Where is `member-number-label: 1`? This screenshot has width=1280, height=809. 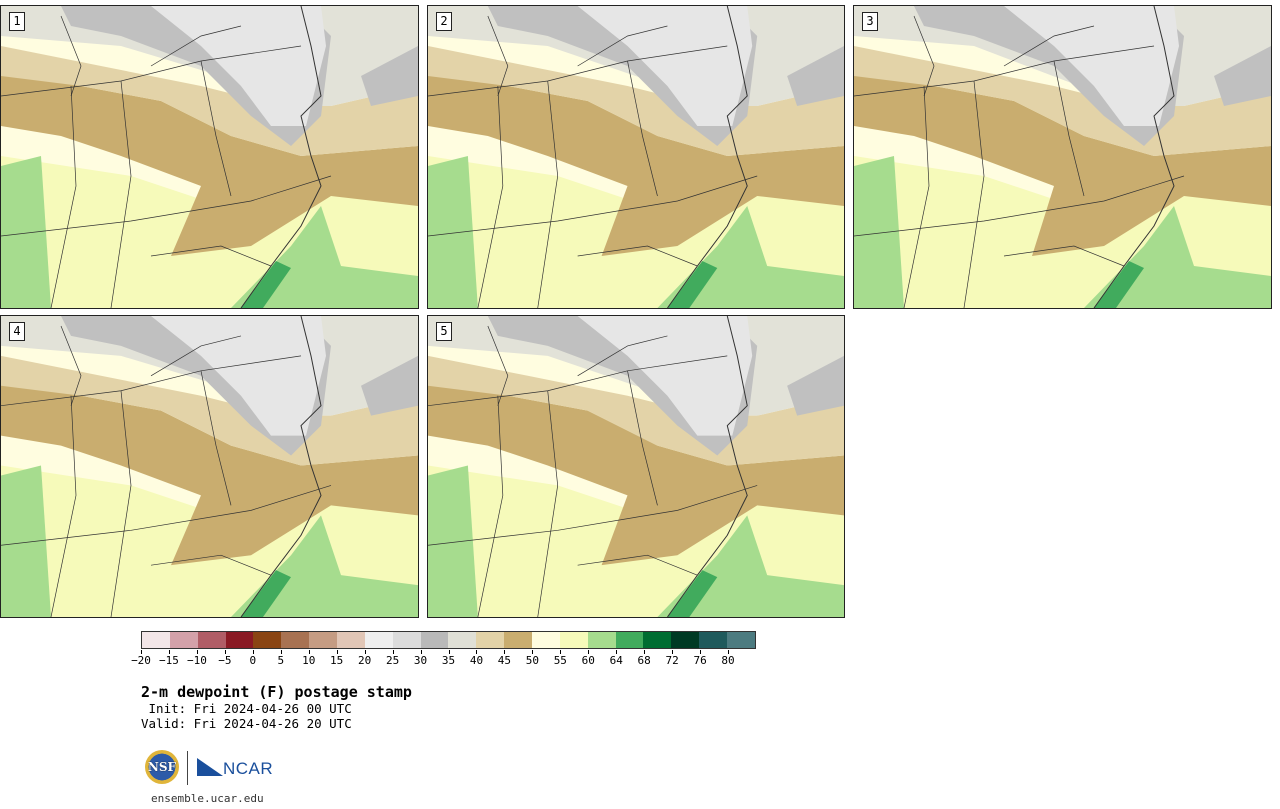 member-number-label: 1 is located at coordinates (17, 21).